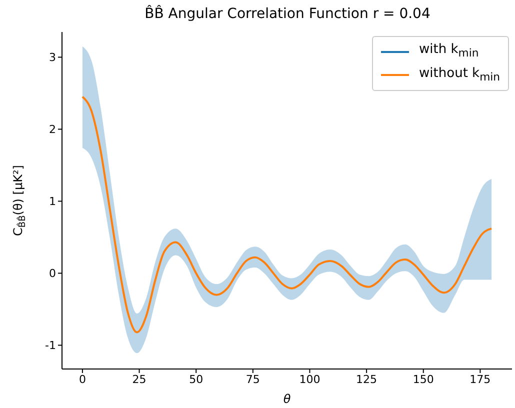 The height and width of the screenshot is (408, 515). Describe the element at coordinates (52, 201) in the screenshot. I see `y-tick-label: 1` at that location.